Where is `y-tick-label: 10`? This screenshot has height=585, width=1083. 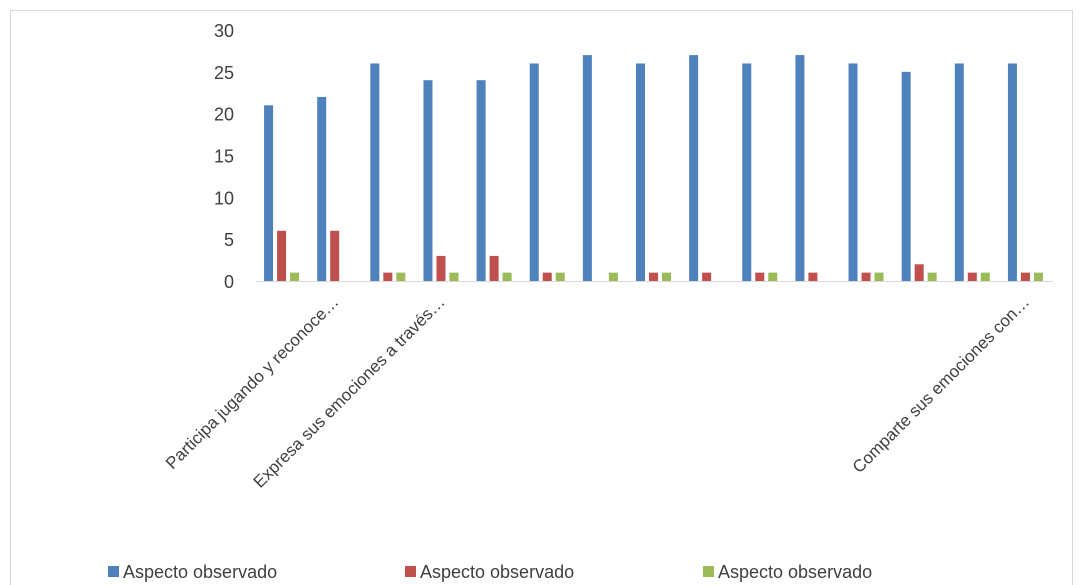 y-tick-label: 10 is located at coordinates (224, 198).